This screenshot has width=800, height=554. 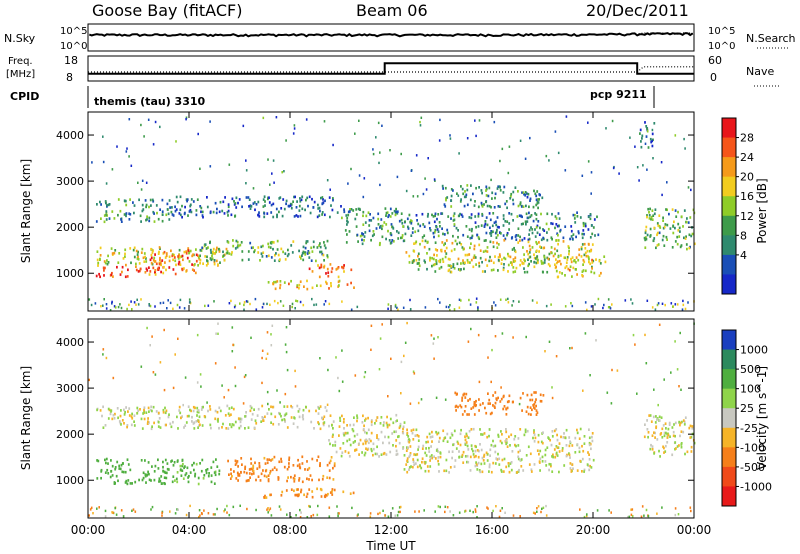 What do you see at coordinates (747, 157) in the screenshot?
I see `power-colorbar-tick-label: 24` at bounding box center [747, 157].